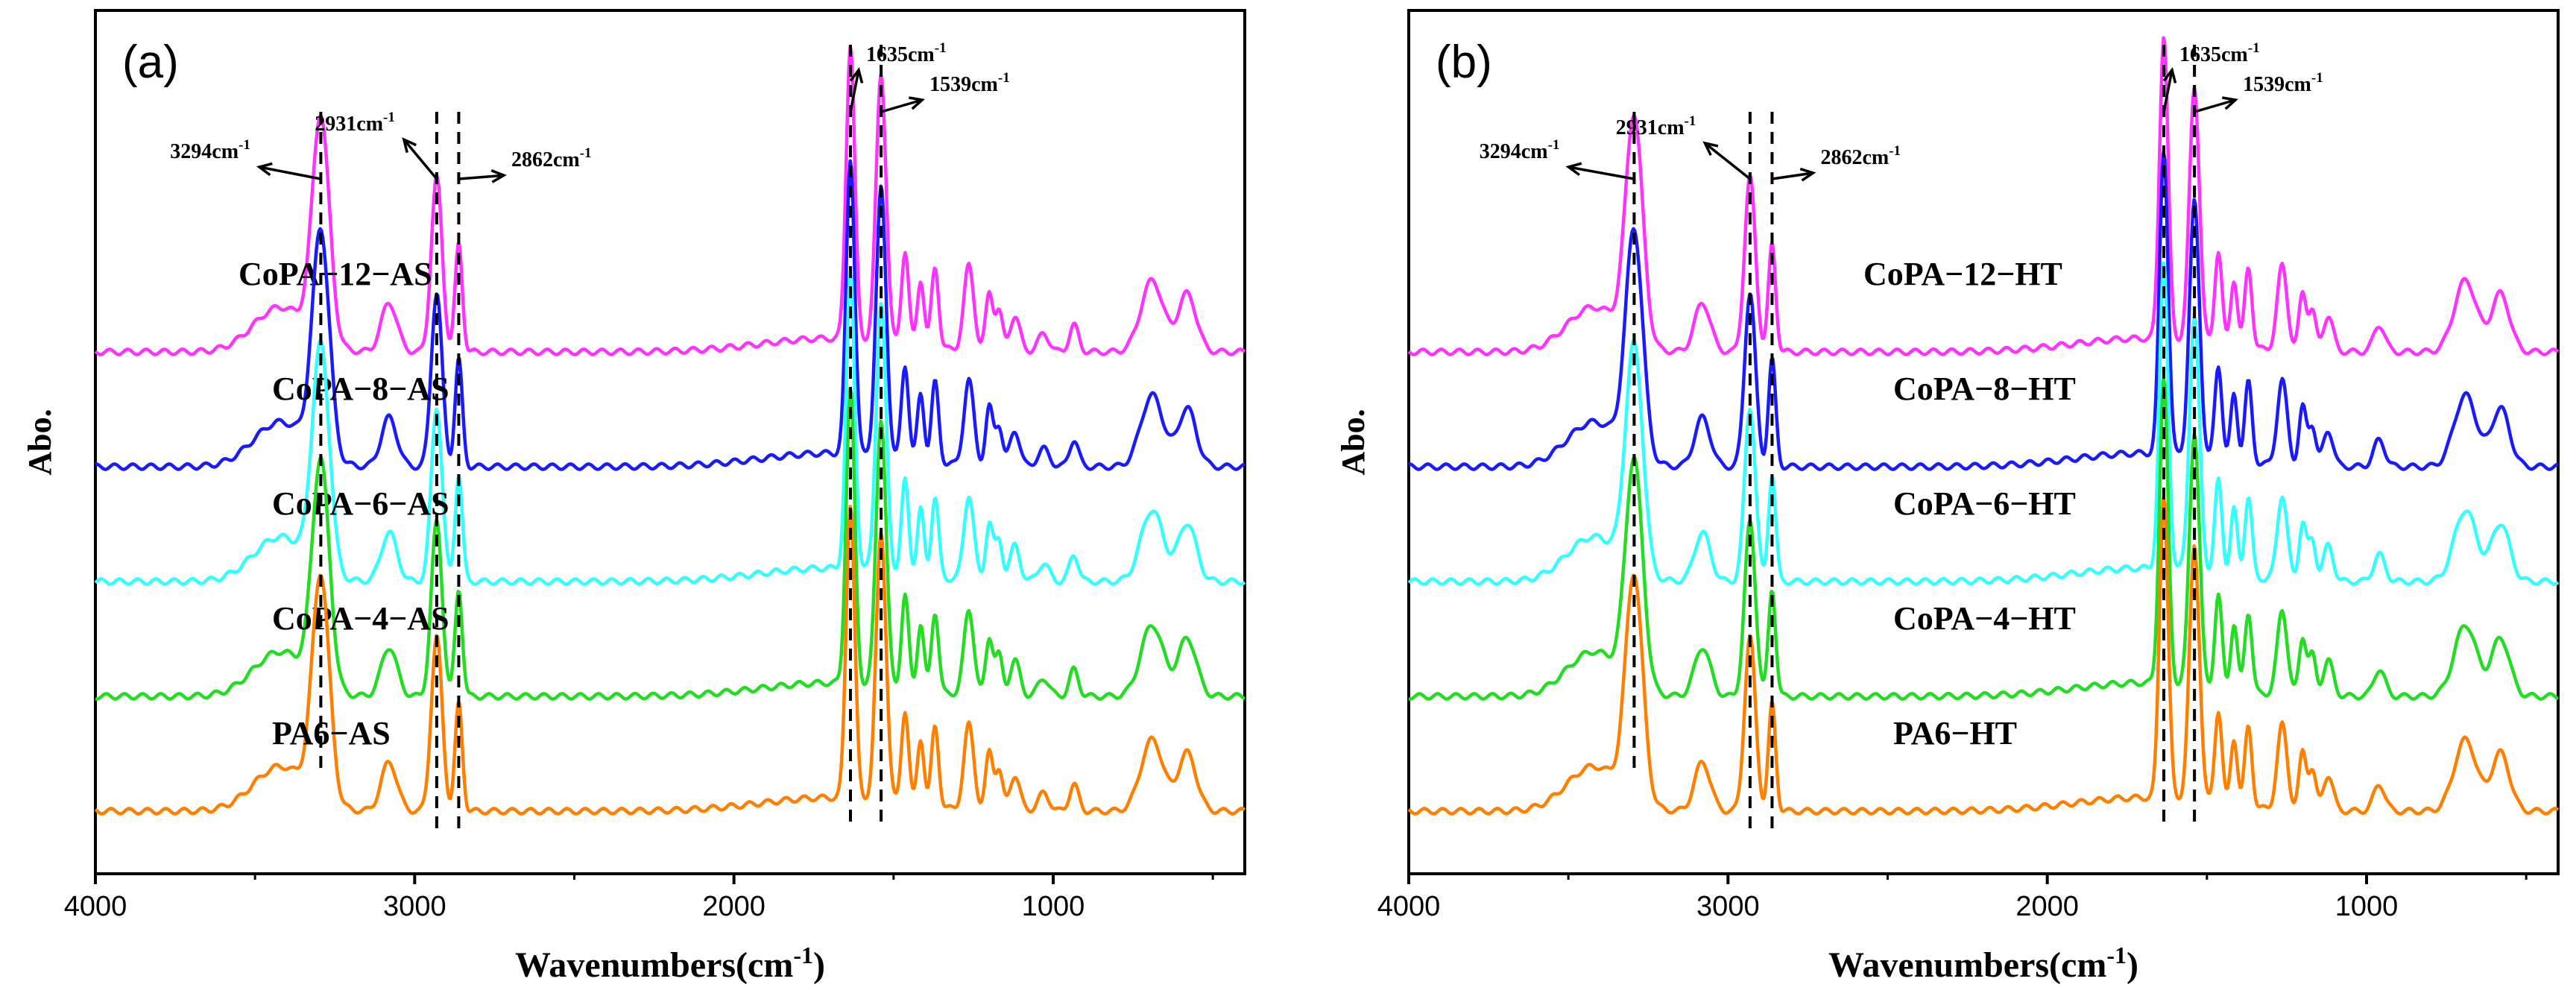 This screenshot has width=2576, height=1002. Describe the element at coordinates (360, 618) in the screenshot. I see `series-label: CoPA−4−AS` at that location.